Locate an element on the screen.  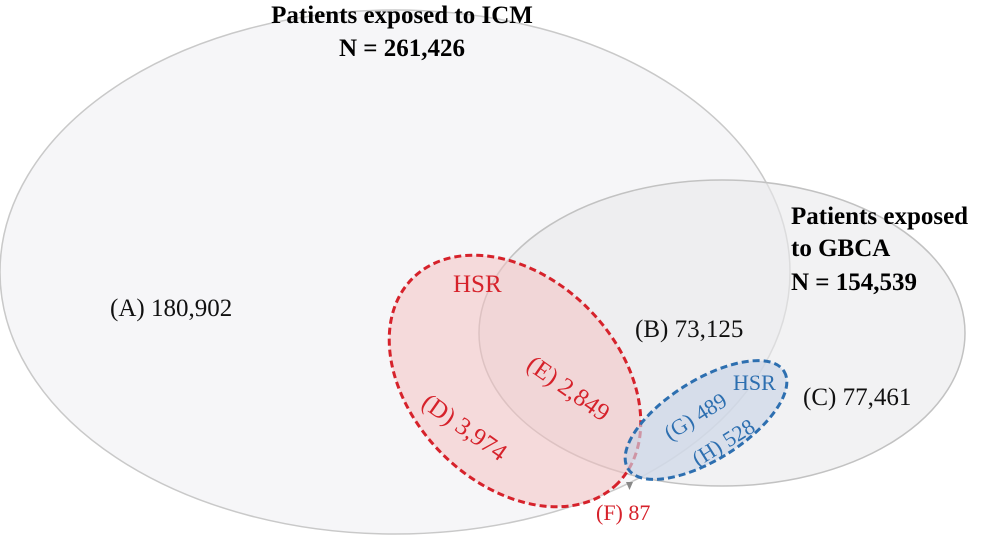
hsr-red-ellipse is located at coordinates (515, 381).